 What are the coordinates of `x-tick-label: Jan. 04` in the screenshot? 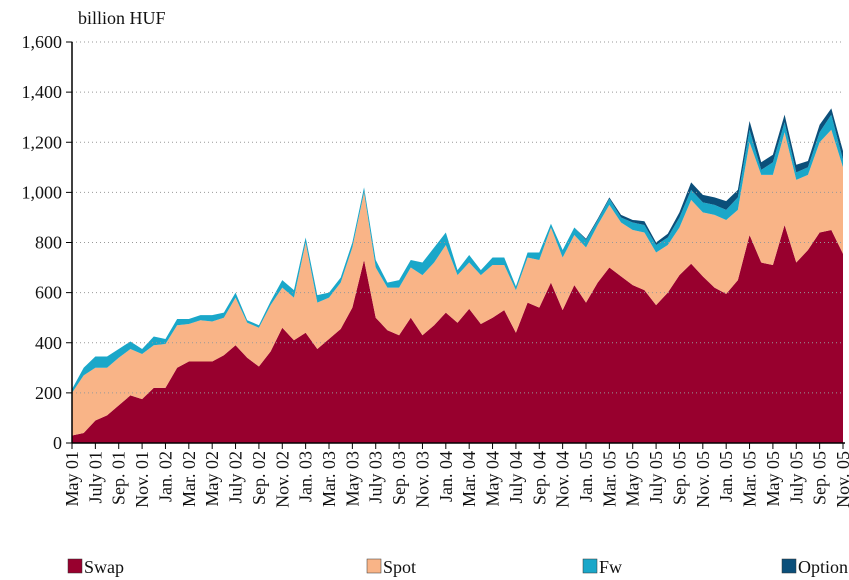 It's located at (446, 476).